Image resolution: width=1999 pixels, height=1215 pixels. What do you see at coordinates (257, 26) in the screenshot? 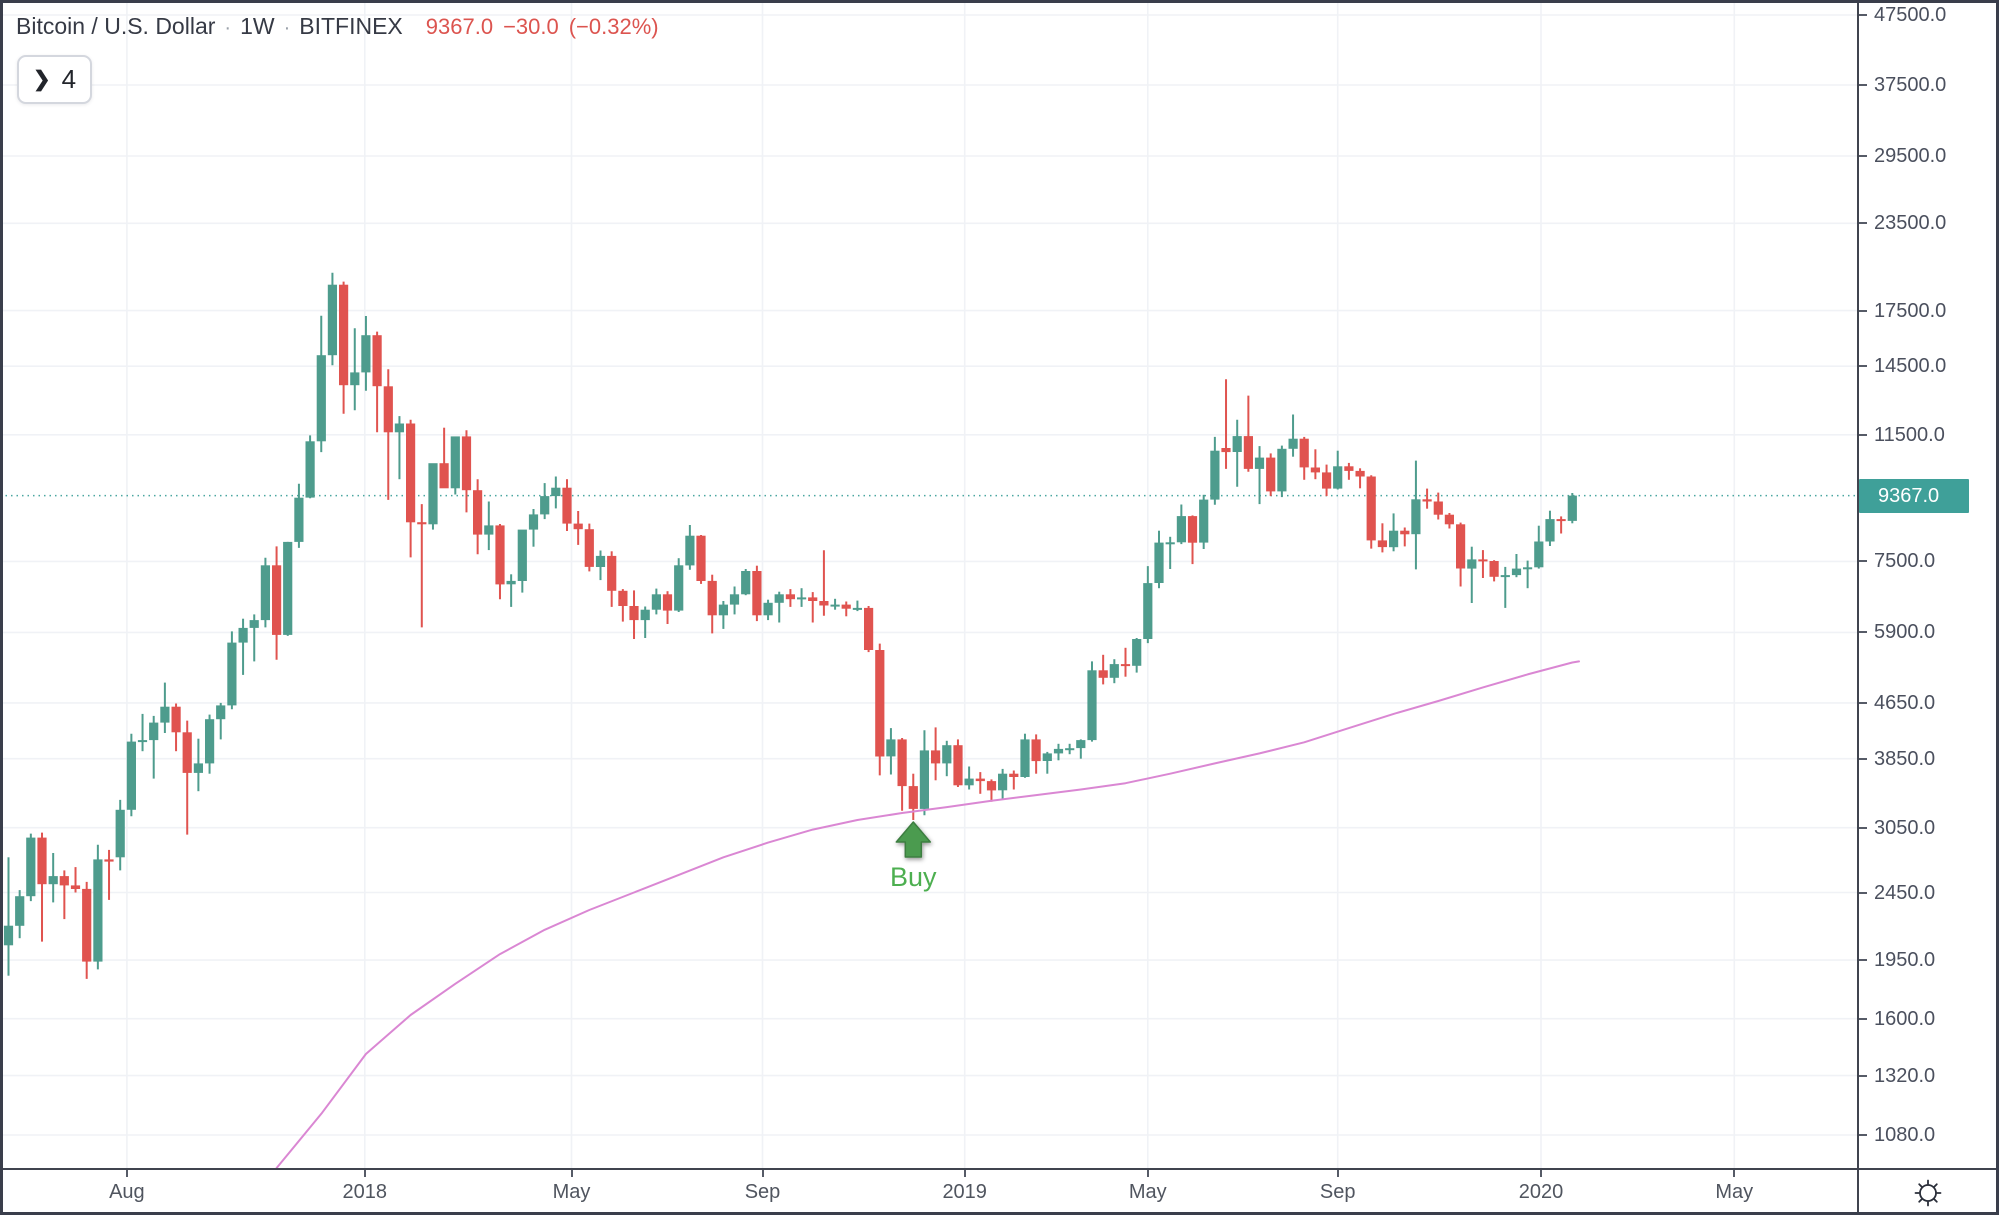
I see `interval-label: 1W` at bounding box center [257, 26].